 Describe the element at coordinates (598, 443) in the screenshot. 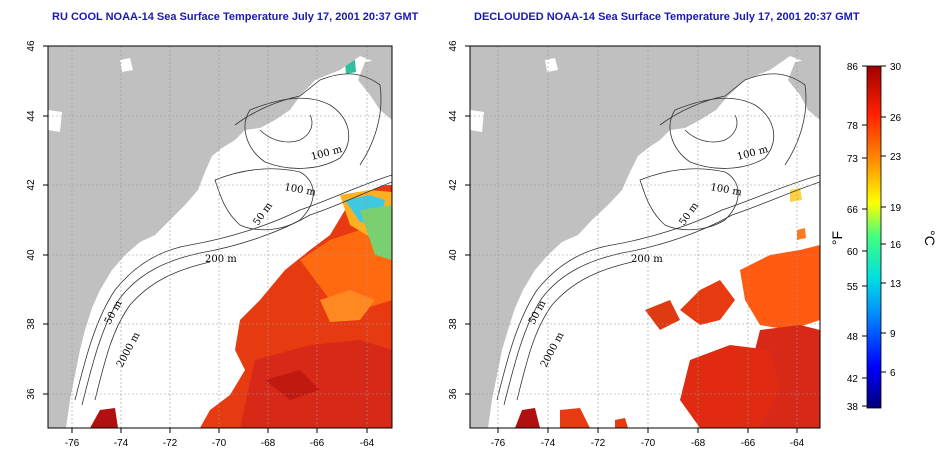

I see `right-lon-tick-label: -72` at that location.